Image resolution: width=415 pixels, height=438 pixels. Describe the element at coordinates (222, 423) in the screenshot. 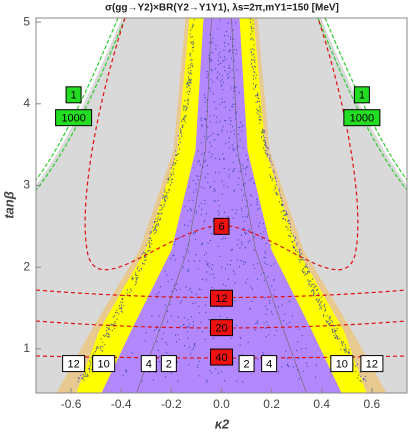

I see `x-axis-label: κ2` at that location.